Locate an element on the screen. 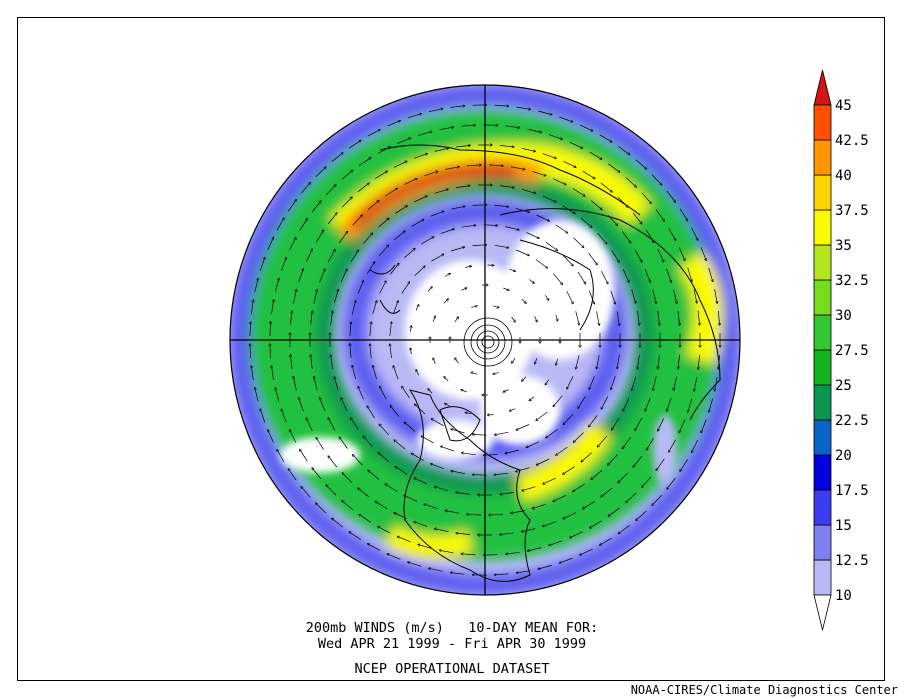 This screenshot has width=904, height=699. band-yellow-east is located at coordinates (700, 308).